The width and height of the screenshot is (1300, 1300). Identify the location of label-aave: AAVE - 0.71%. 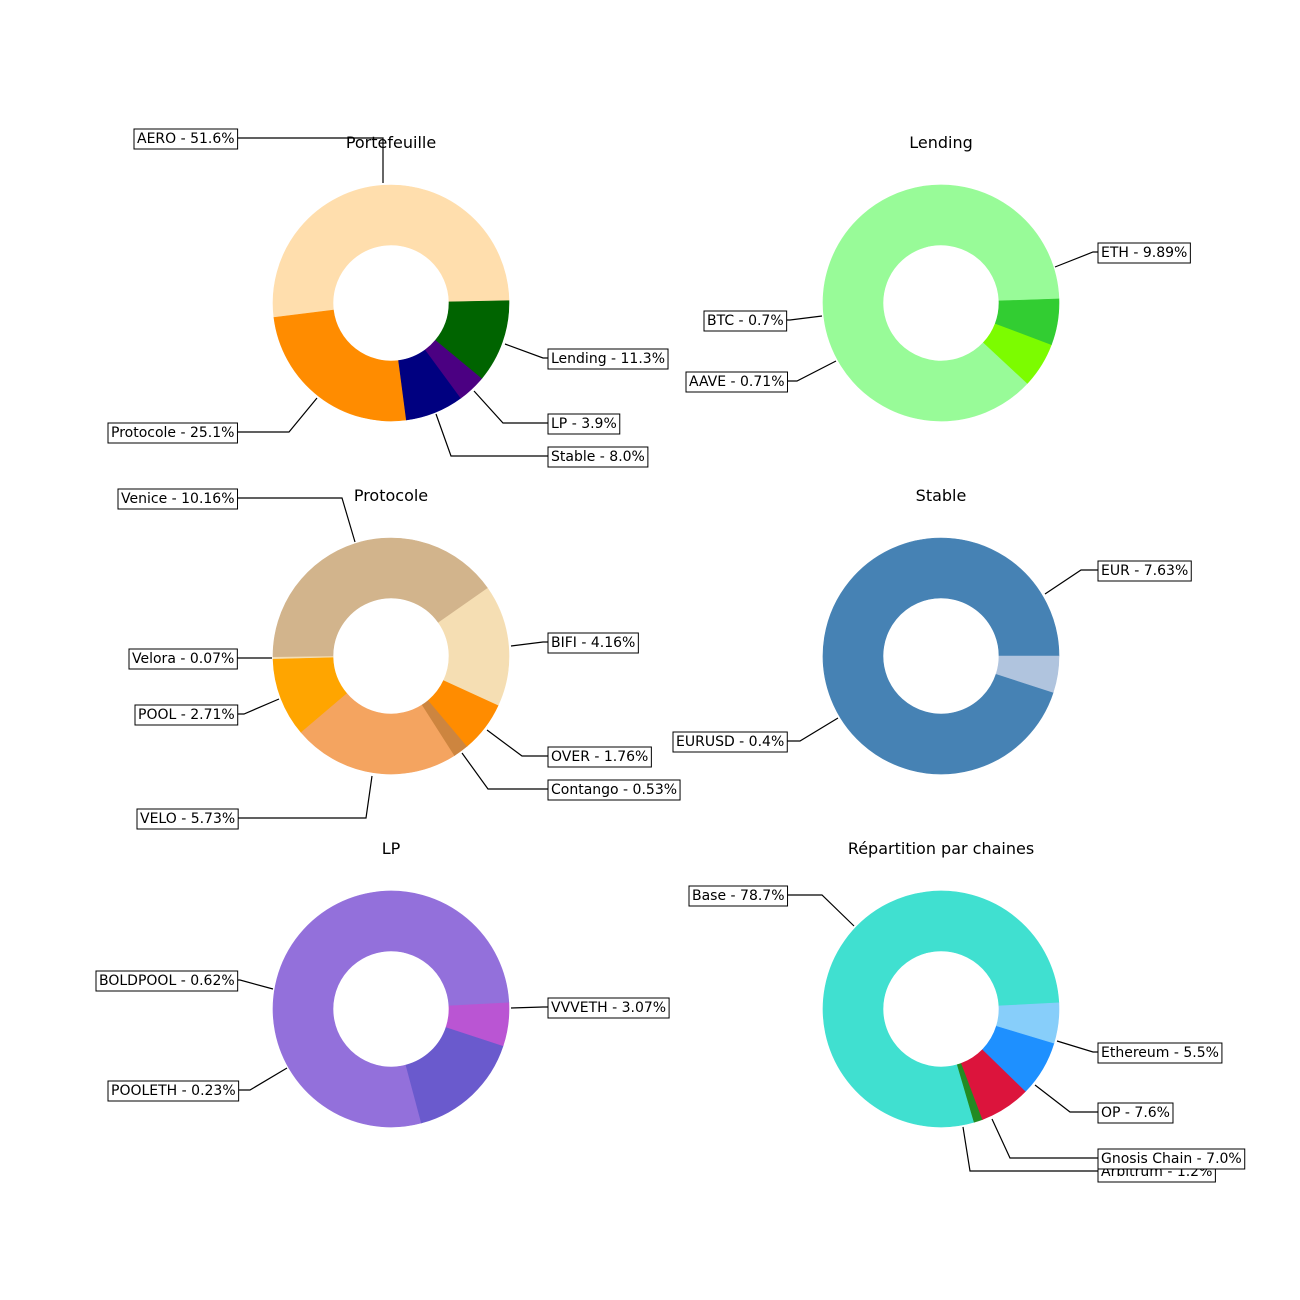
(737, 382).